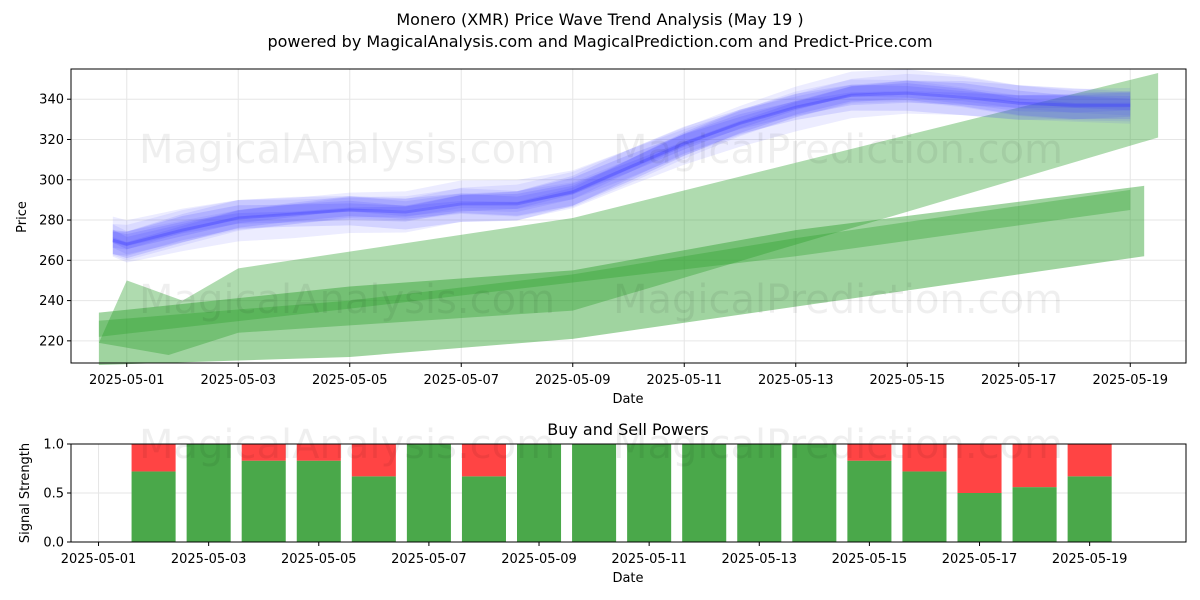 The height and width of the screenshot is (600, 1200). I want to click on signal-x-tick-label: 2025-05-15, so click(870, 559).